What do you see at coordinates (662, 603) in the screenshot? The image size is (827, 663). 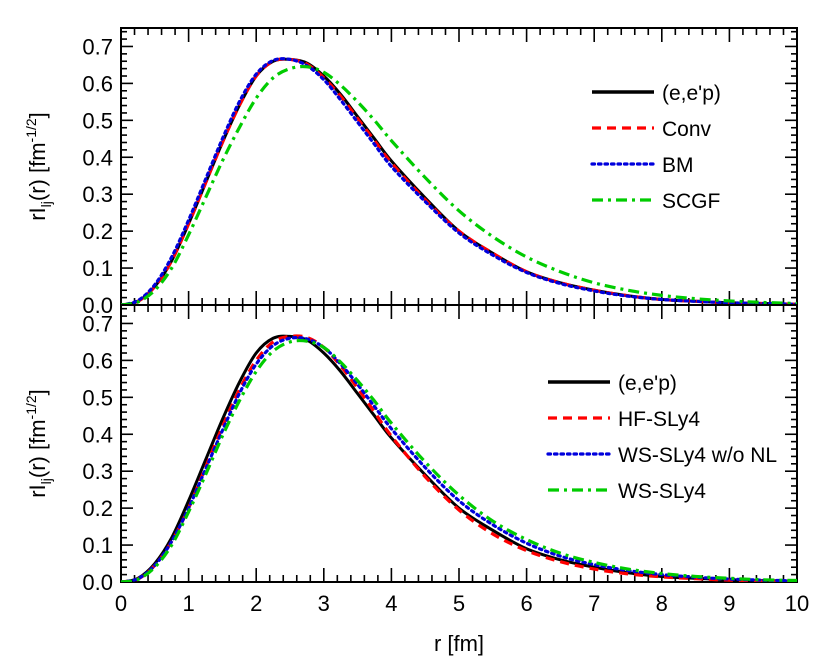 I see `x-tick-label: 8` at bounding box center [662, 603].